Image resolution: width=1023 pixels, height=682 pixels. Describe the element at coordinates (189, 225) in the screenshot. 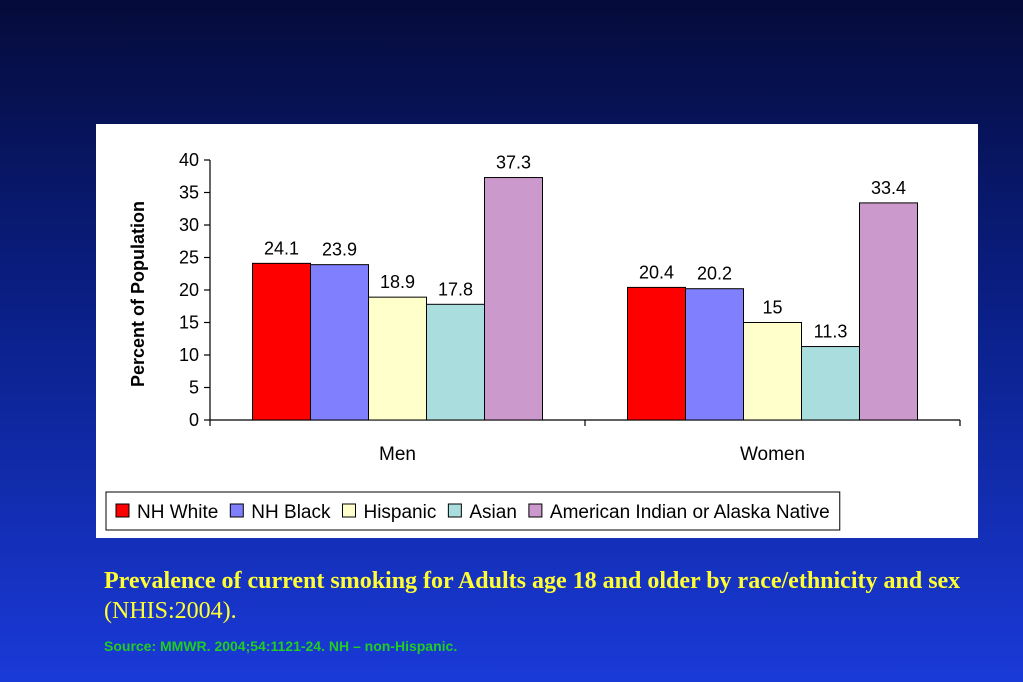

I see `y-tick-label: 30` at that location.